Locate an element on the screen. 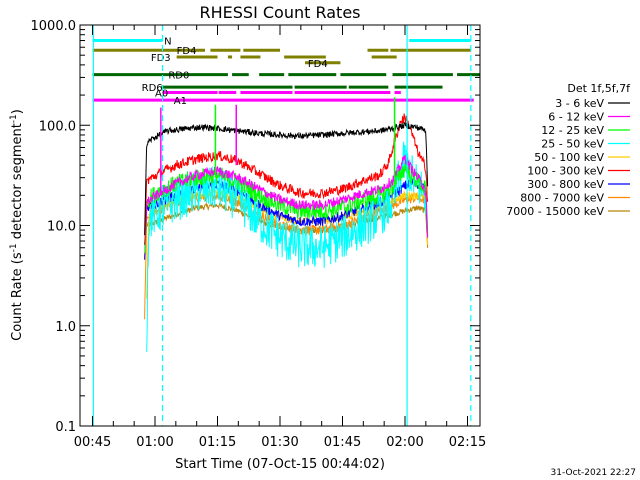  y-axis-label-start: Count Rate (s is located at coordinates (17, 296).